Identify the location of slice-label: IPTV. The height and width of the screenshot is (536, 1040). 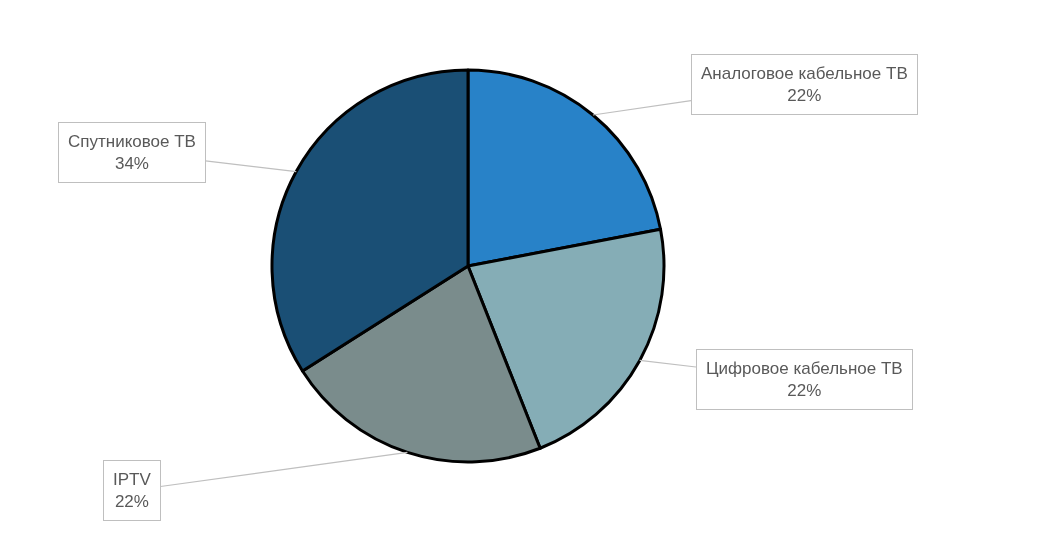
(132, 479).